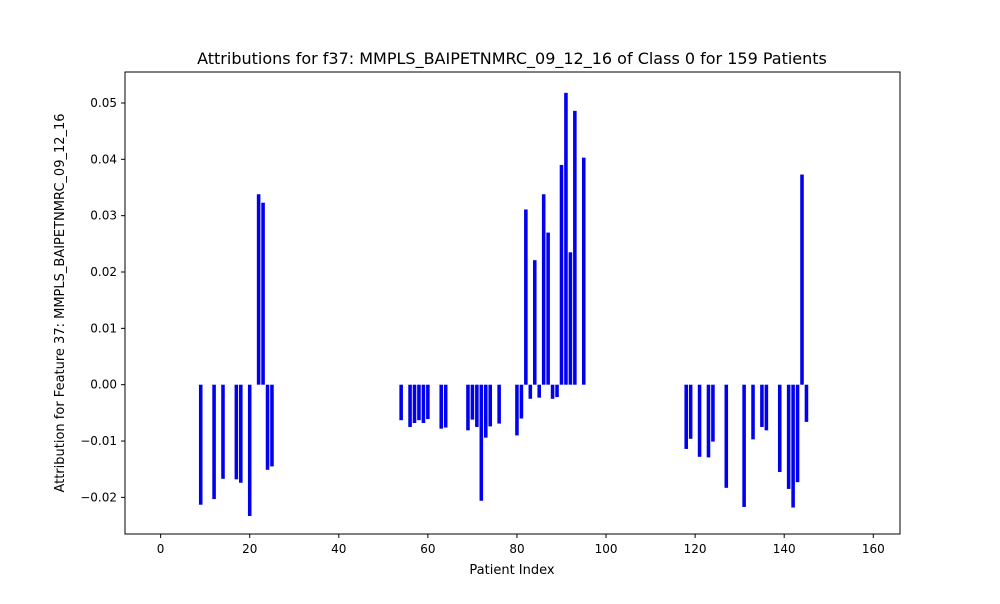  What do you see at coordinates (516, 549) in the screenshot?
I see `x-tick-label: 80` at bounding box center [516, 549].